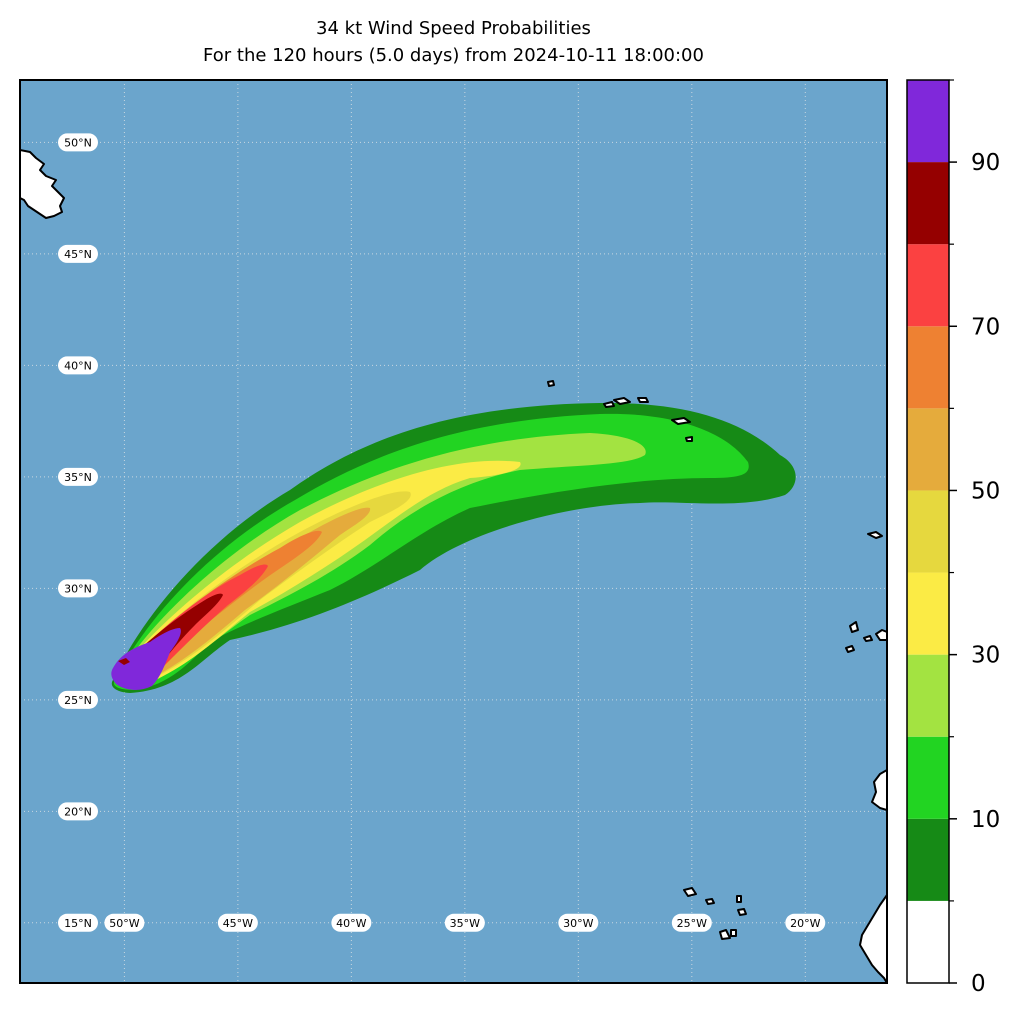 Image resolution: width=1024 pixels, height=1020 pixels. What do you see at coordinates (985, 491) in the screenshot?
I see `colorbar-tick-label: 50` at bounding box center [985, 491].